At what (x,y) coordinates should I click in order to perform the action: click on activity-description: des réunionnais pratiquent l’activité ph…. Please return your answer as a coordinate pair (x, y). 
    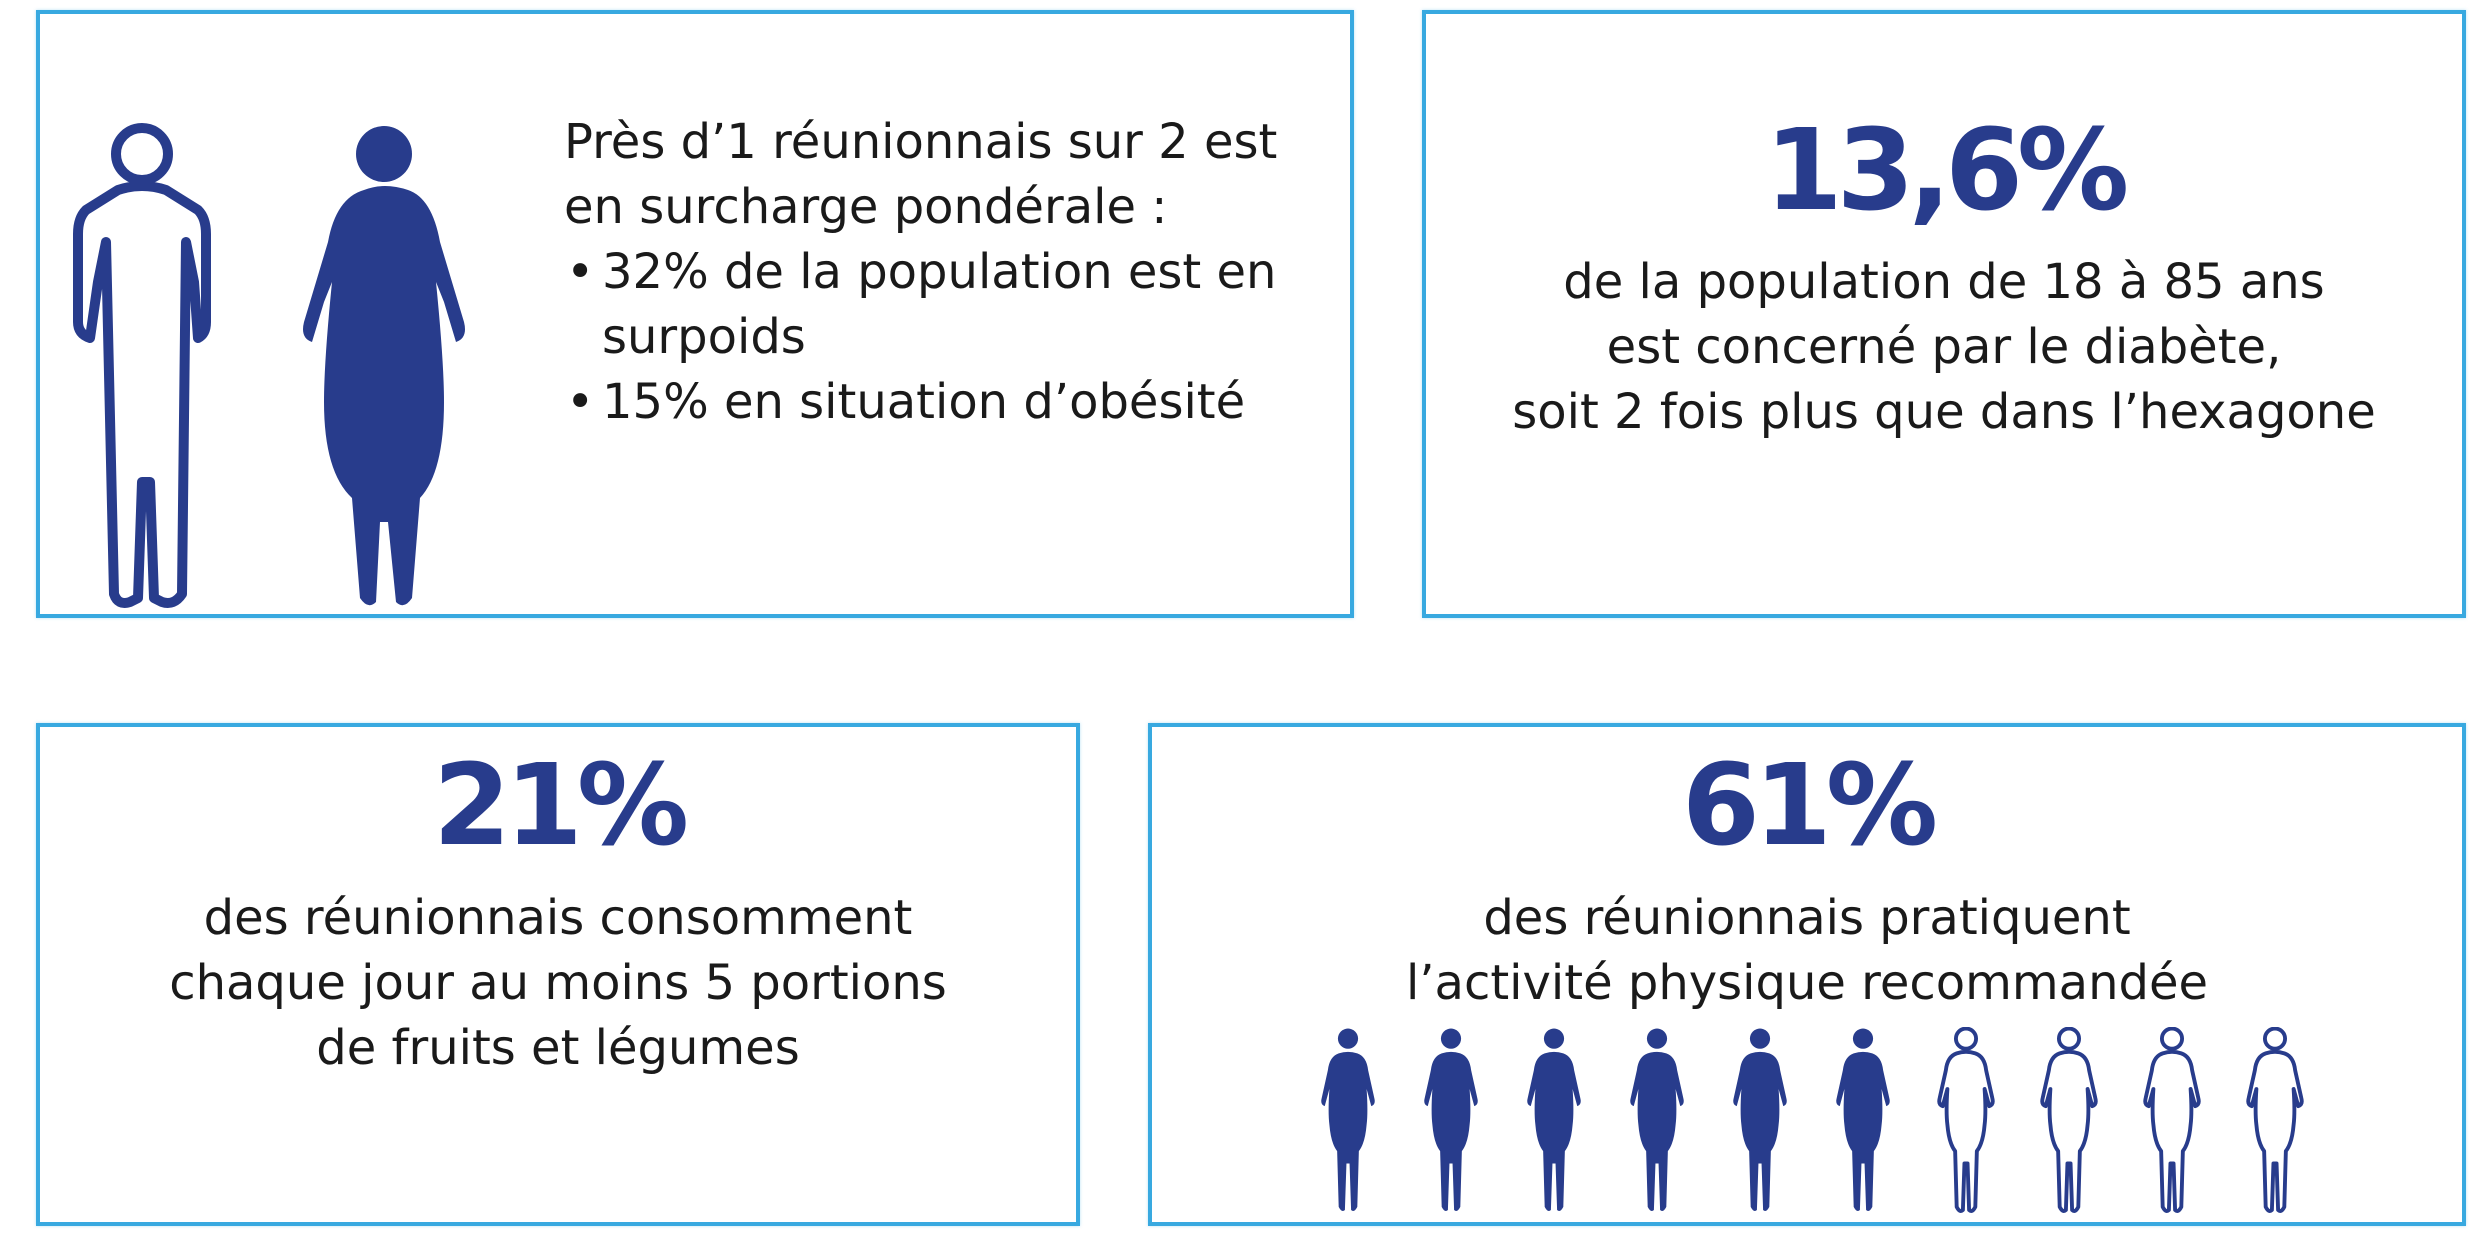
    Looking at the image, I should click on (1807, 951).